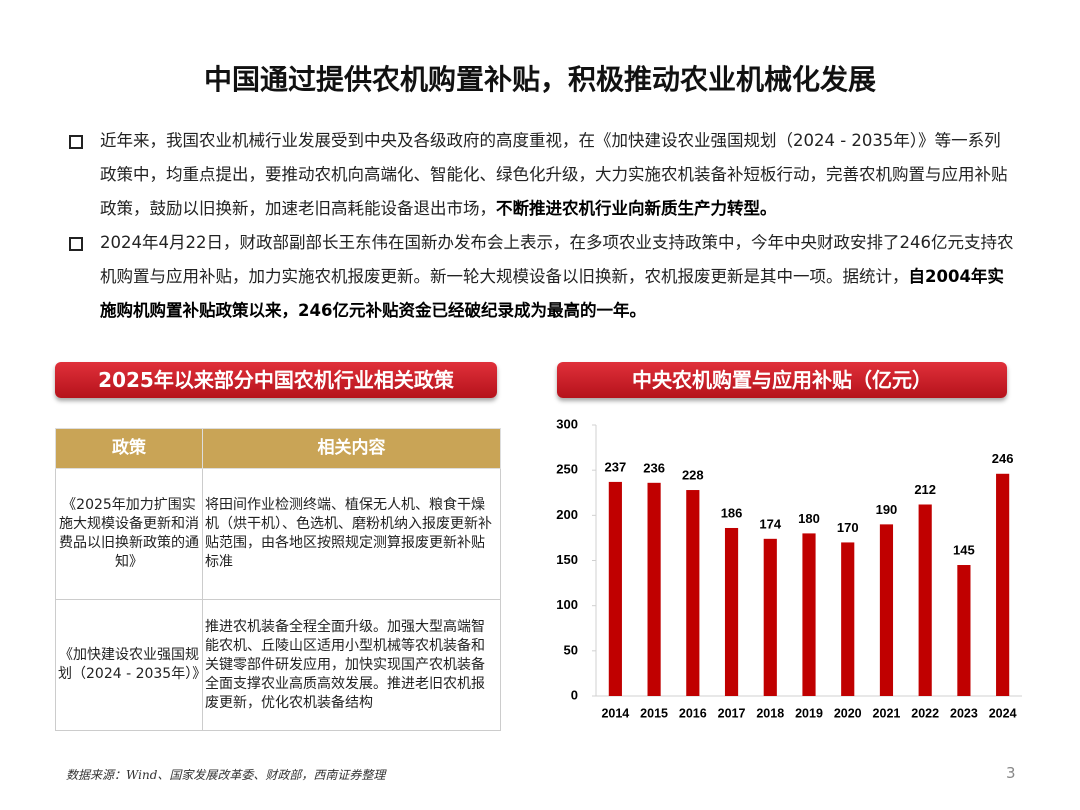 Image resolution: width=1080 pixels, height=810 pixels. What do you see at coordinates (129, 534) in the screenshot?
I see `table-cell: 《2025年加力扩围实施大规模设备更新和消费品以旧换新政策的通知》` at bounding box center [129, 534].